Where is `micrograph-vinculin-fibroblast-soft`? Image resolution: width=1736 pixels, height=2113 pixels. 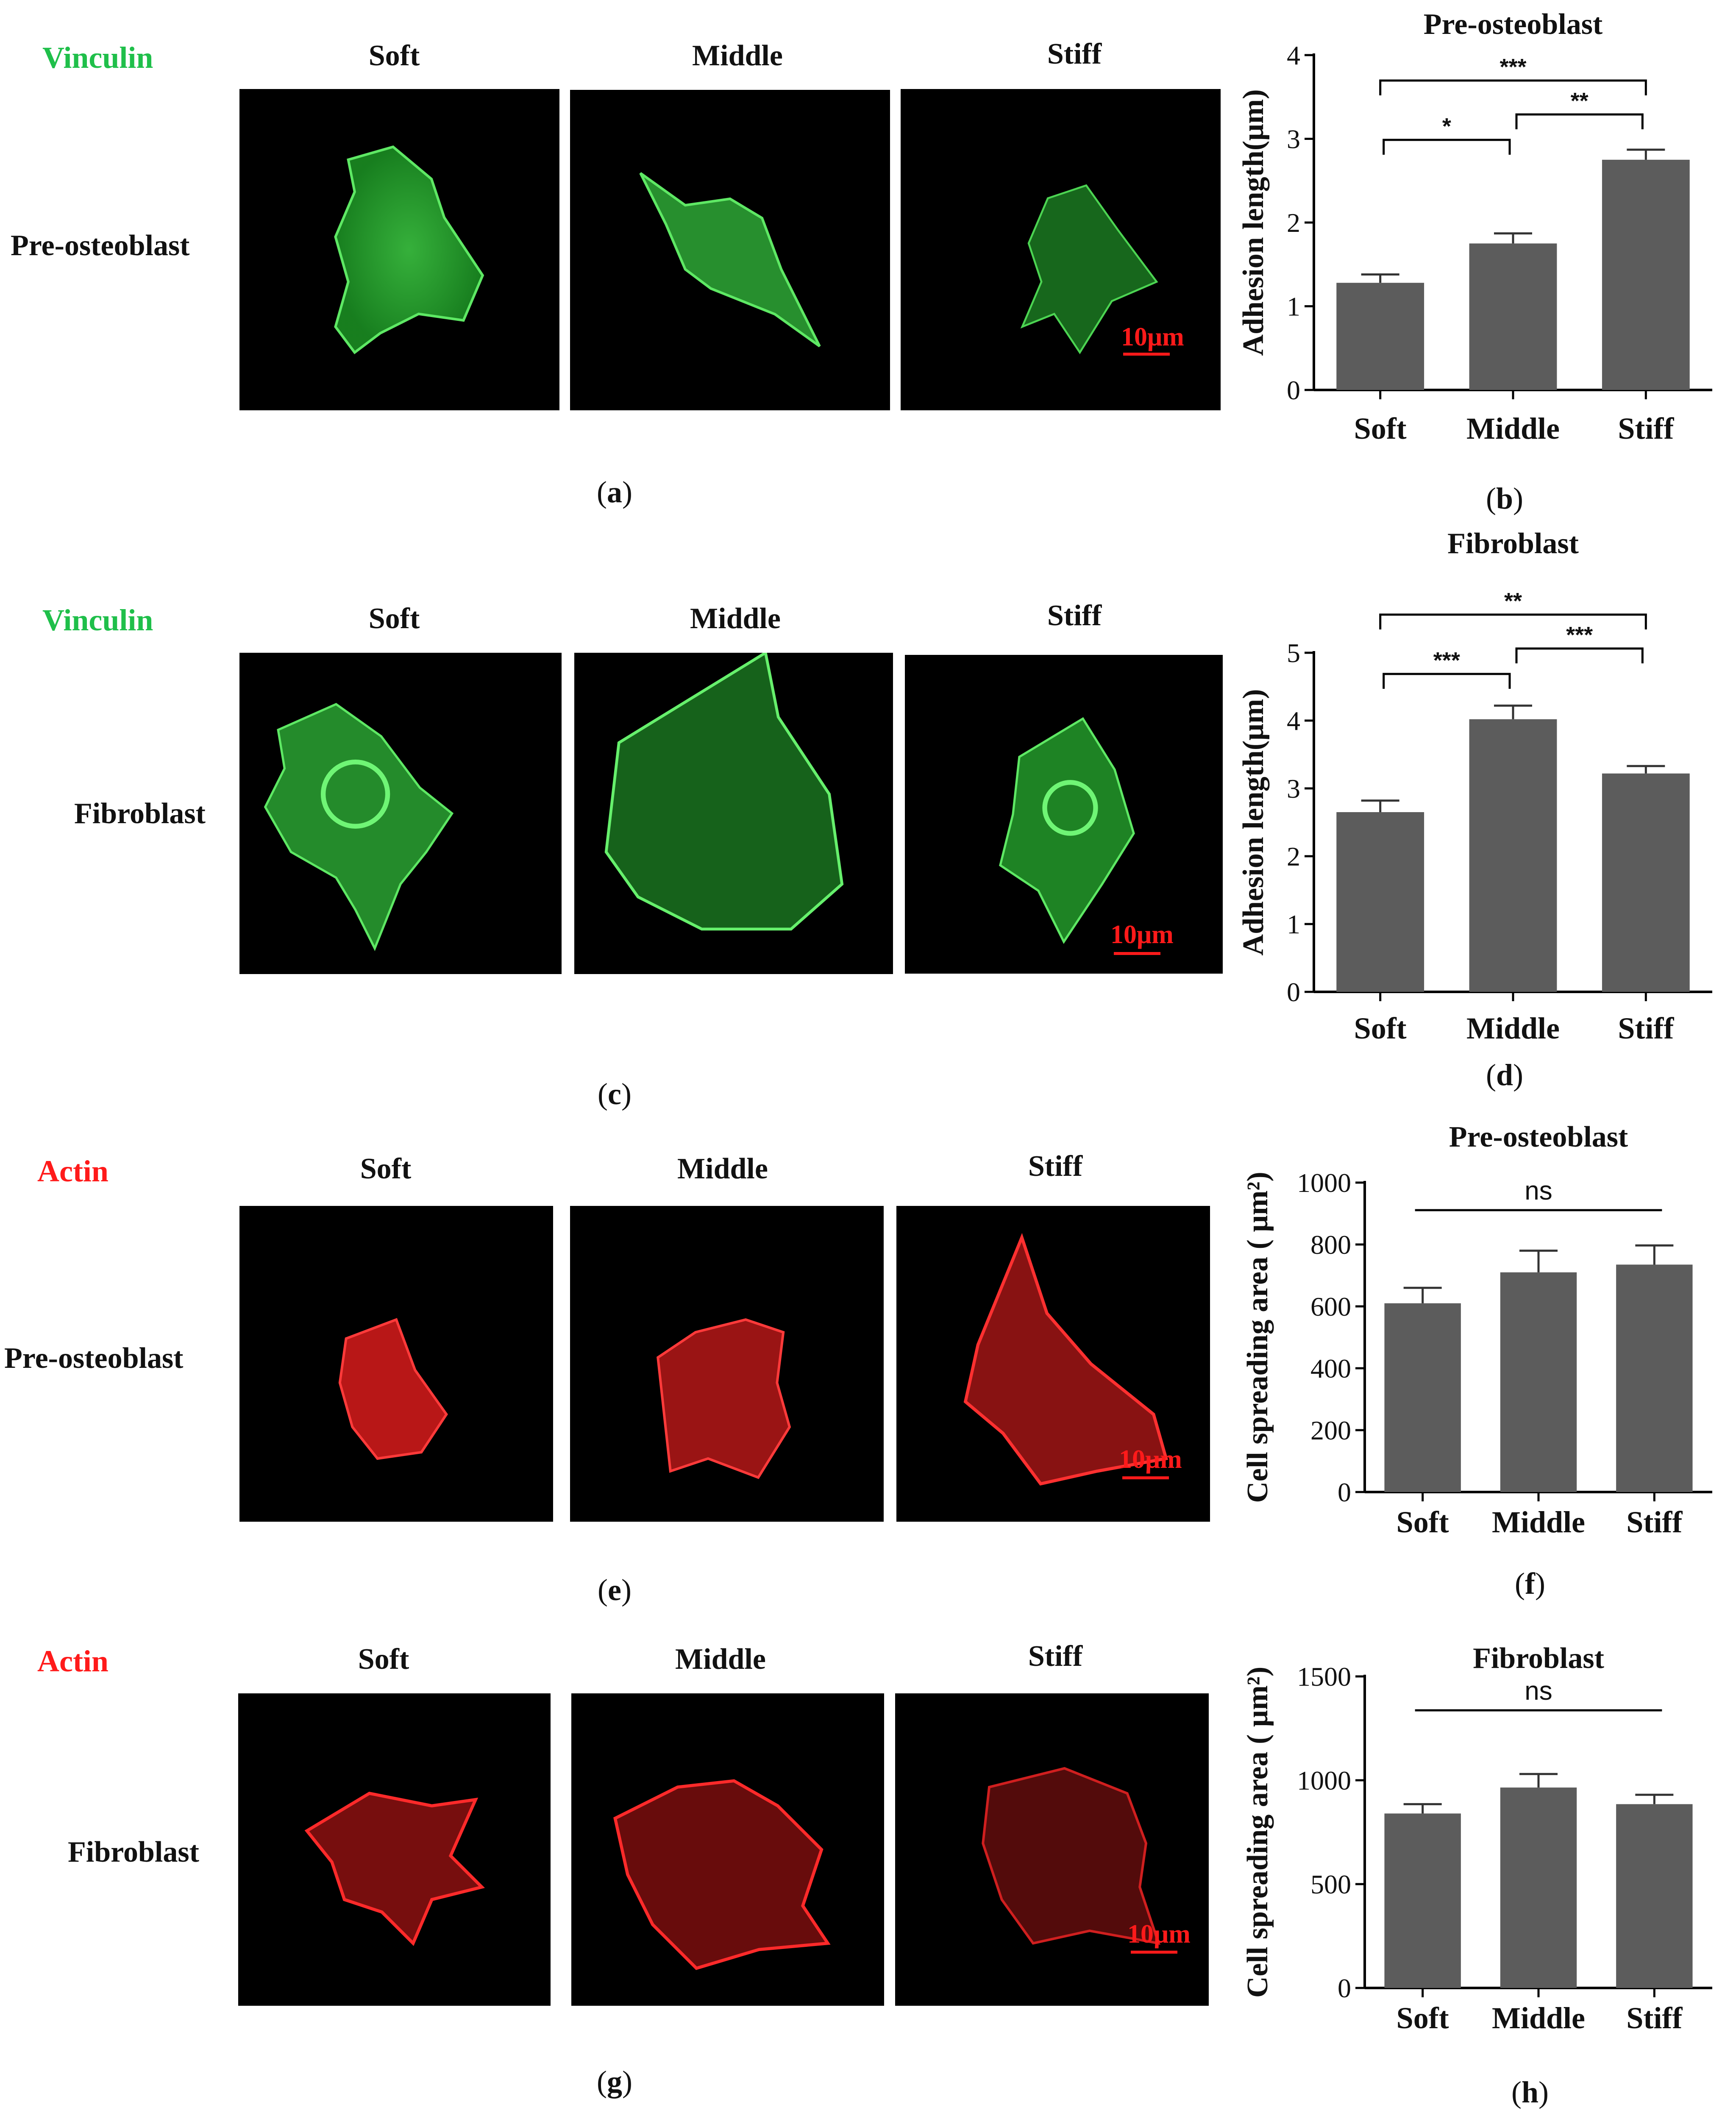 micrograph-vinculin-fibroblast-soft is located at coordinates (400, 813).